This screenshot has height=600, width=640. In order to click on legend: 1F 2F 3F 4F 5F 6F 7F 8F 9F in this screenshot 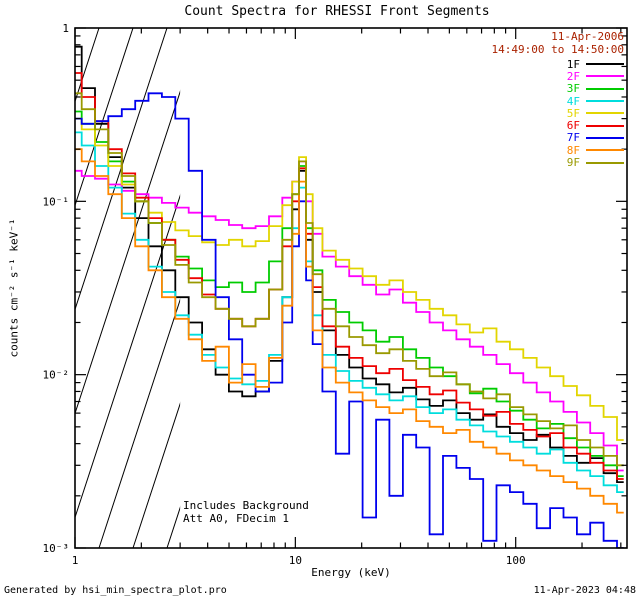, I will do `click(595, 113)`.